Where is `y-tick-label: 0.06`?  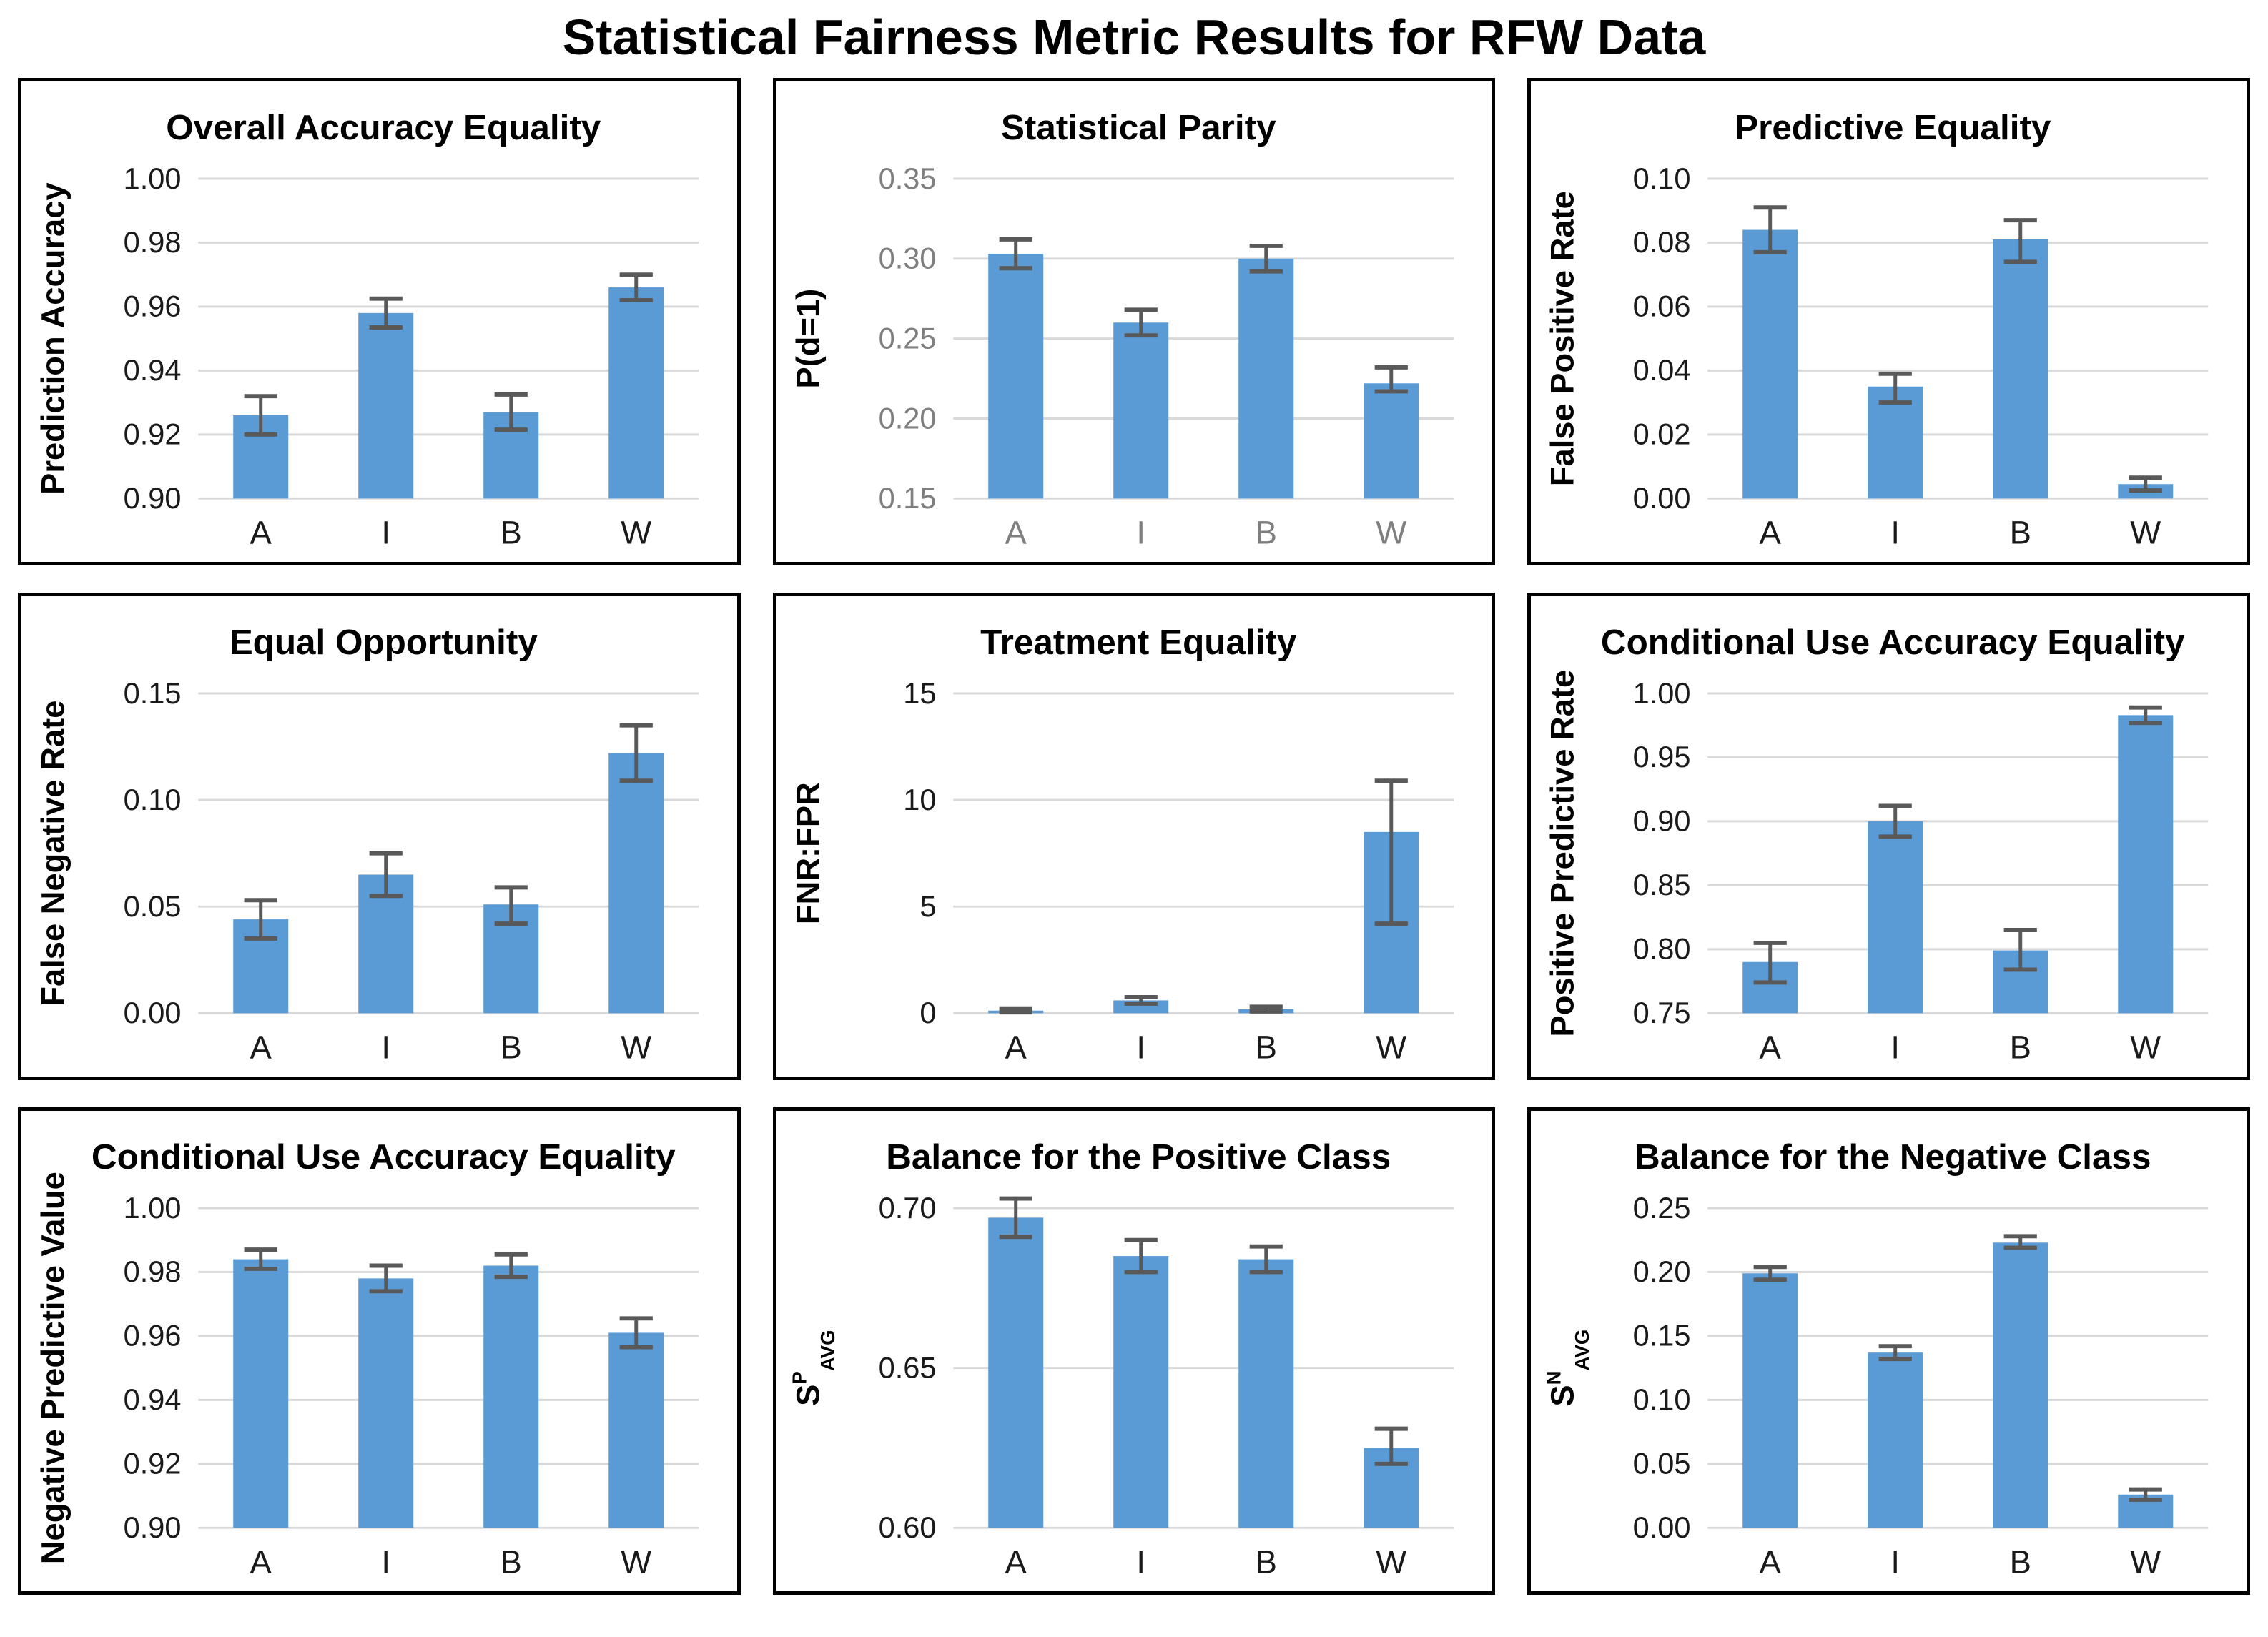
y-tick-label: 0.06 is located at coordinates (1662, 306).